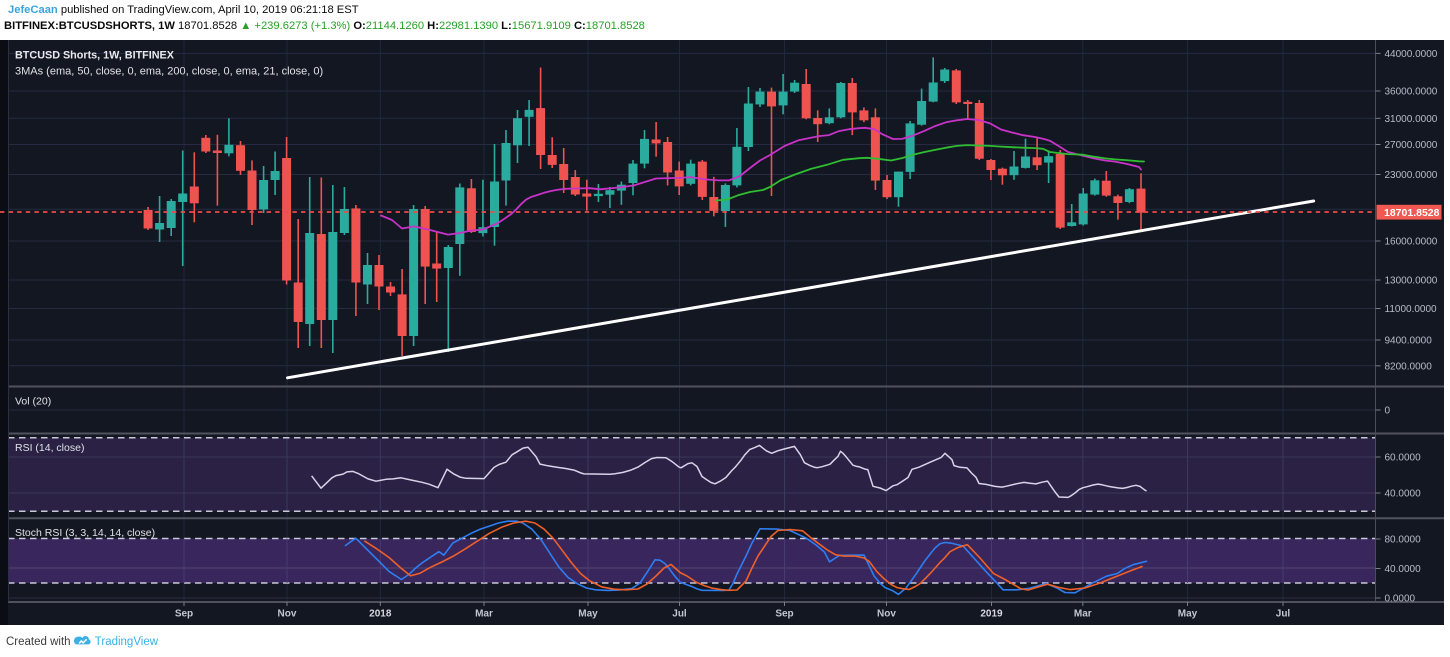 This screenshot has width=1450, height=657. Describe the element at coordinates (991, 614) in the screenshot. I see `svg-text: 2019` at that location.